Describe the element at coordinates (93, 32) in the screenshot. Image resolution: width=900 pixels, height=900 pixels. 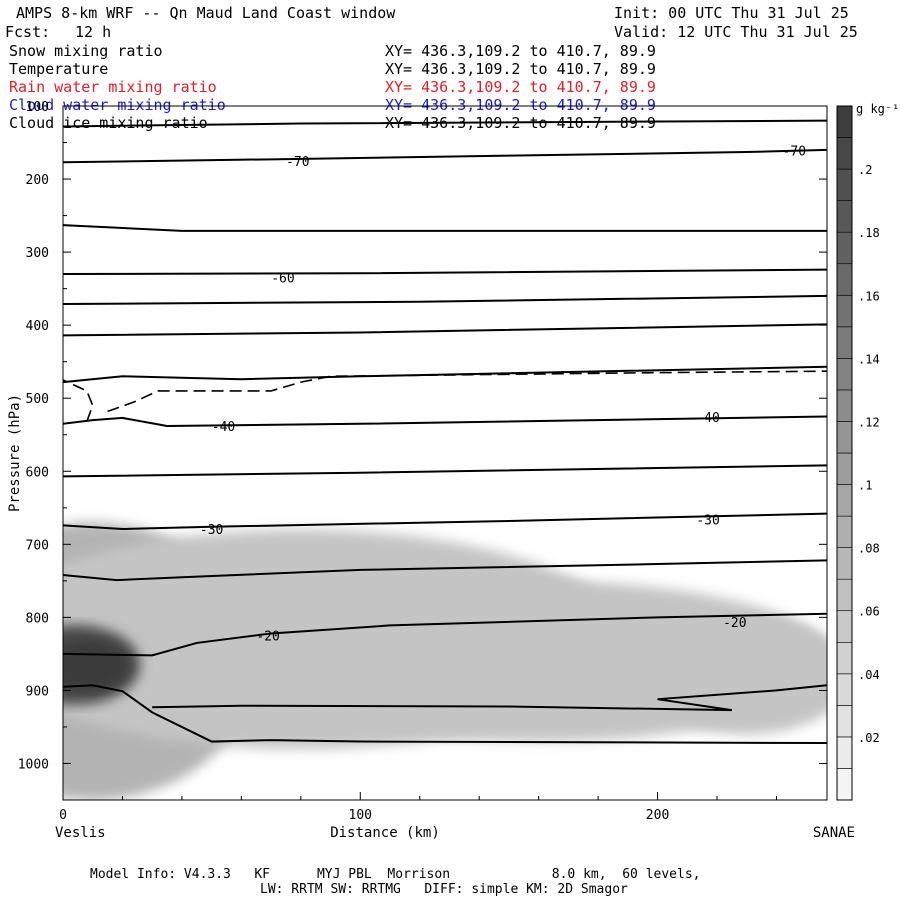
I see `forecast-value: 12 h` at that location.